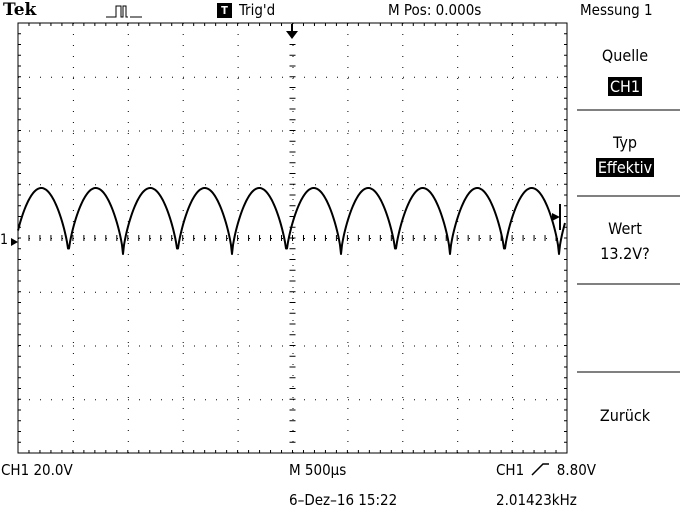 The width and height of the screenshot is (680, 516). Describe the element at coordinates (625, 142) in the screenshot. I see `type-label: Typ` at that location.